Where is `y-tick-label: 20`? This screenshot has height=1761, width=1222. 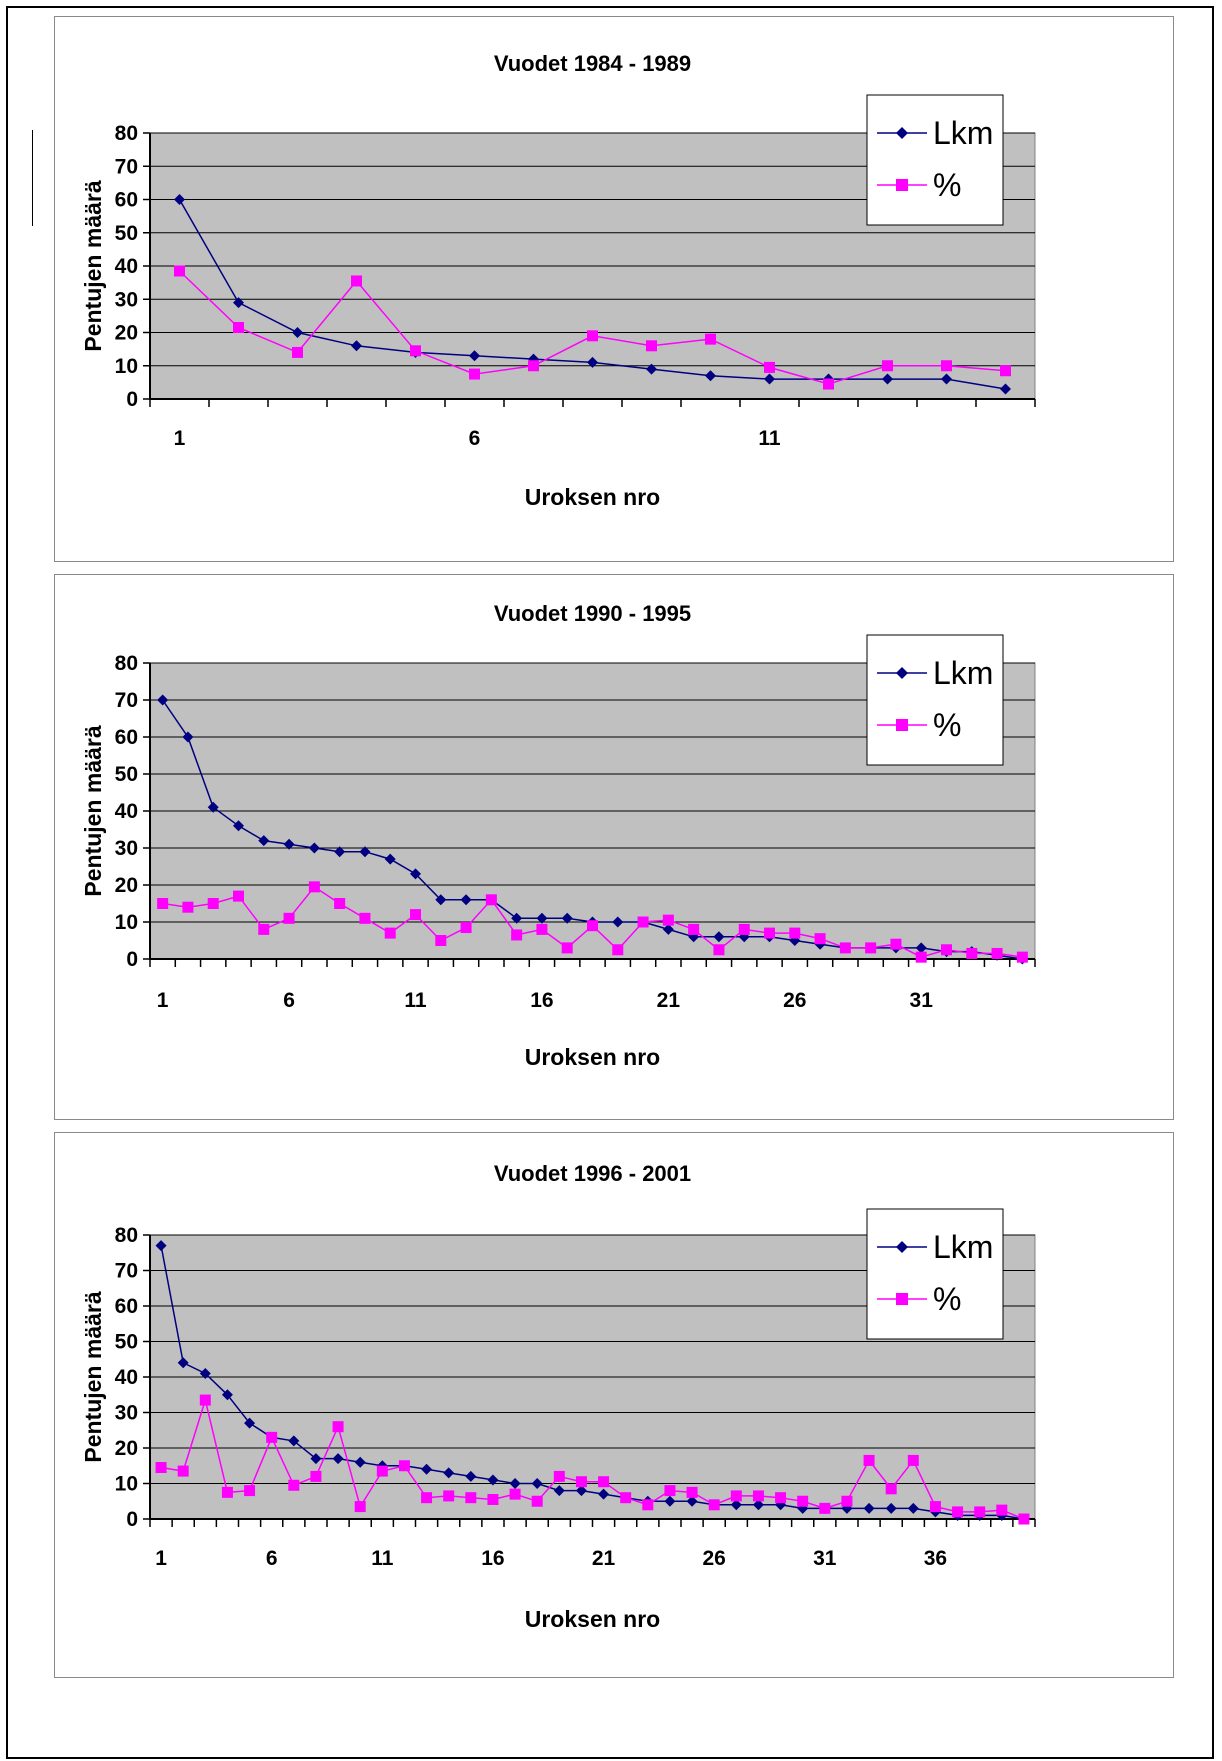 y-tick-label: 20 is located at coordinates (126, 885).